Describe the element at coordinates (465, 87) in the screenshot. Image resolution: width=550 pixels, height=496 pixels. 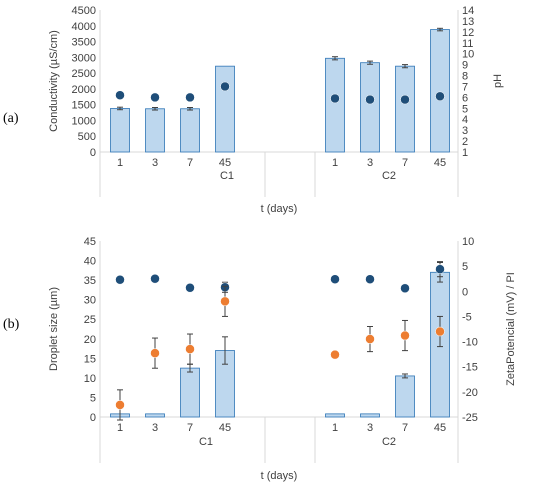
I see `panel-a-y2-tick-label: 7` at that location.